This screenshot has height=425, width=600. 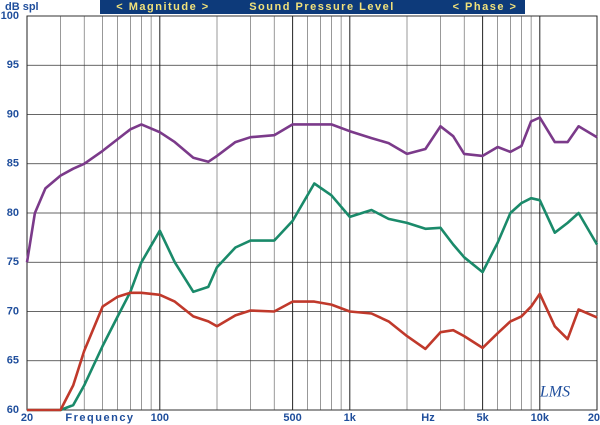 I want to click on y-tick-label: 95, so click(x=13, y=65).